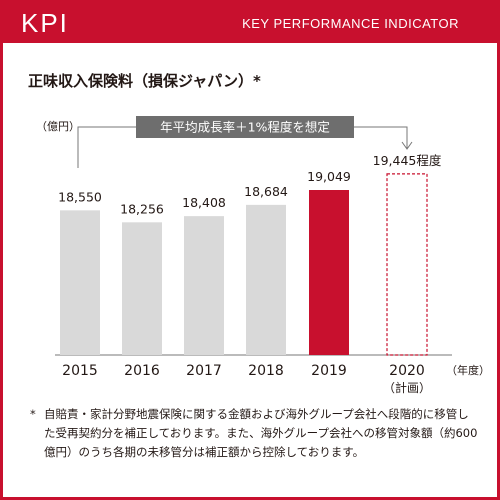 The width and height of the screenshot is (500, 500). I want to click on data-label-2015: 18,550, so click(80, 196).